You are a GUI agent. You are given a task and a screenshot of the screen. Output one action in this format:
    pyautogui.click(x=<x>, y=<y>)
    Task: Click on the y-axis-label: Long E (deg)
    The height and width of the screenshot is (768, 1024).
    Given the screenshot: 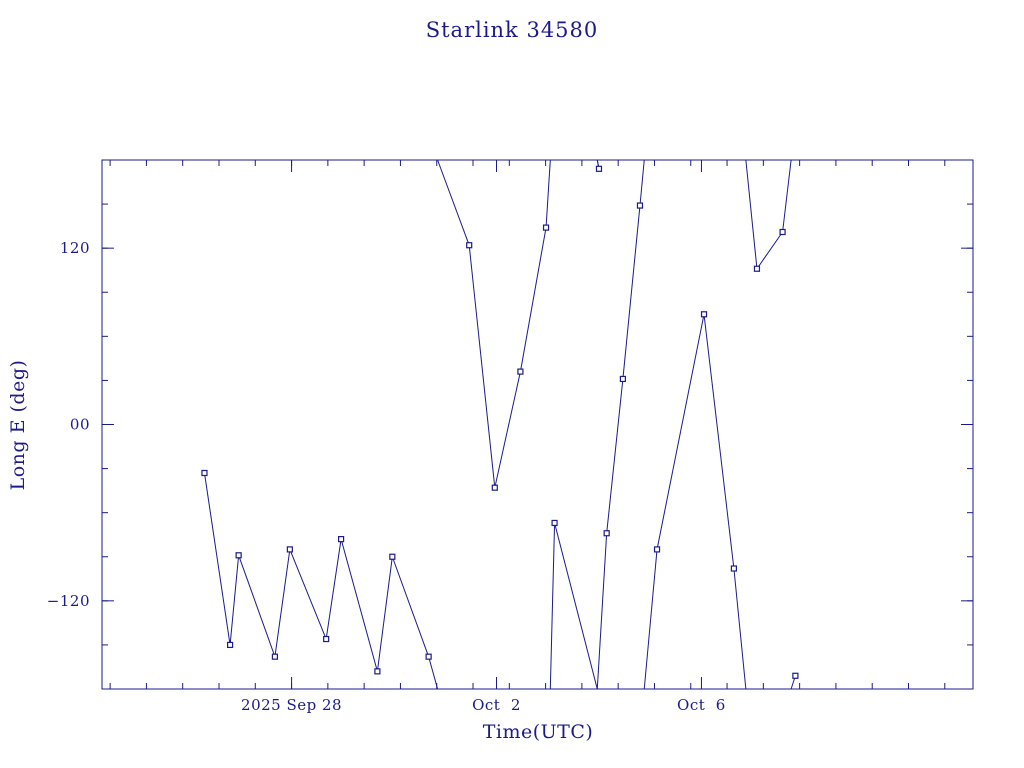 What is the action you would take?
    pyautogui.click(x=18, y=425)
    